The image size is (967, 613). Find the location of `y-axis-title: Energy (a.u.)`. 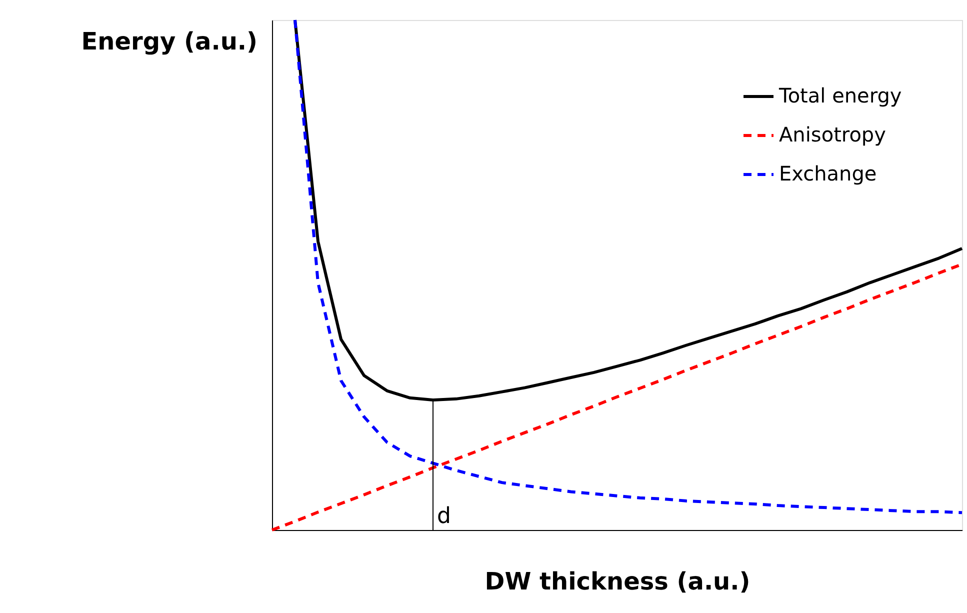

y-axis-title: Energy (a.u.) is located at coordinates (169, 42).